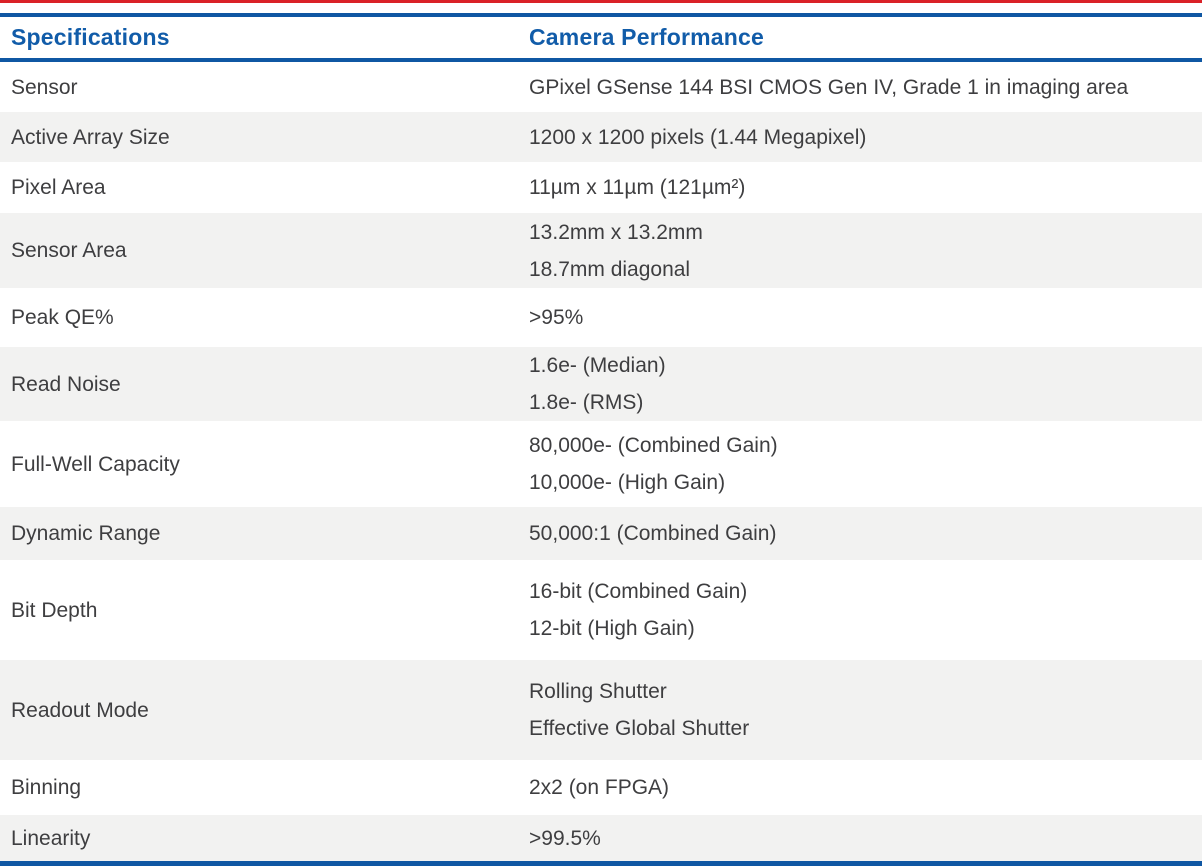 This screenshot has height=868, width=1202. Describe the element at coordinates (90, 37) in the screenshot. I see `column-header-specifications: Specifications` at that location.